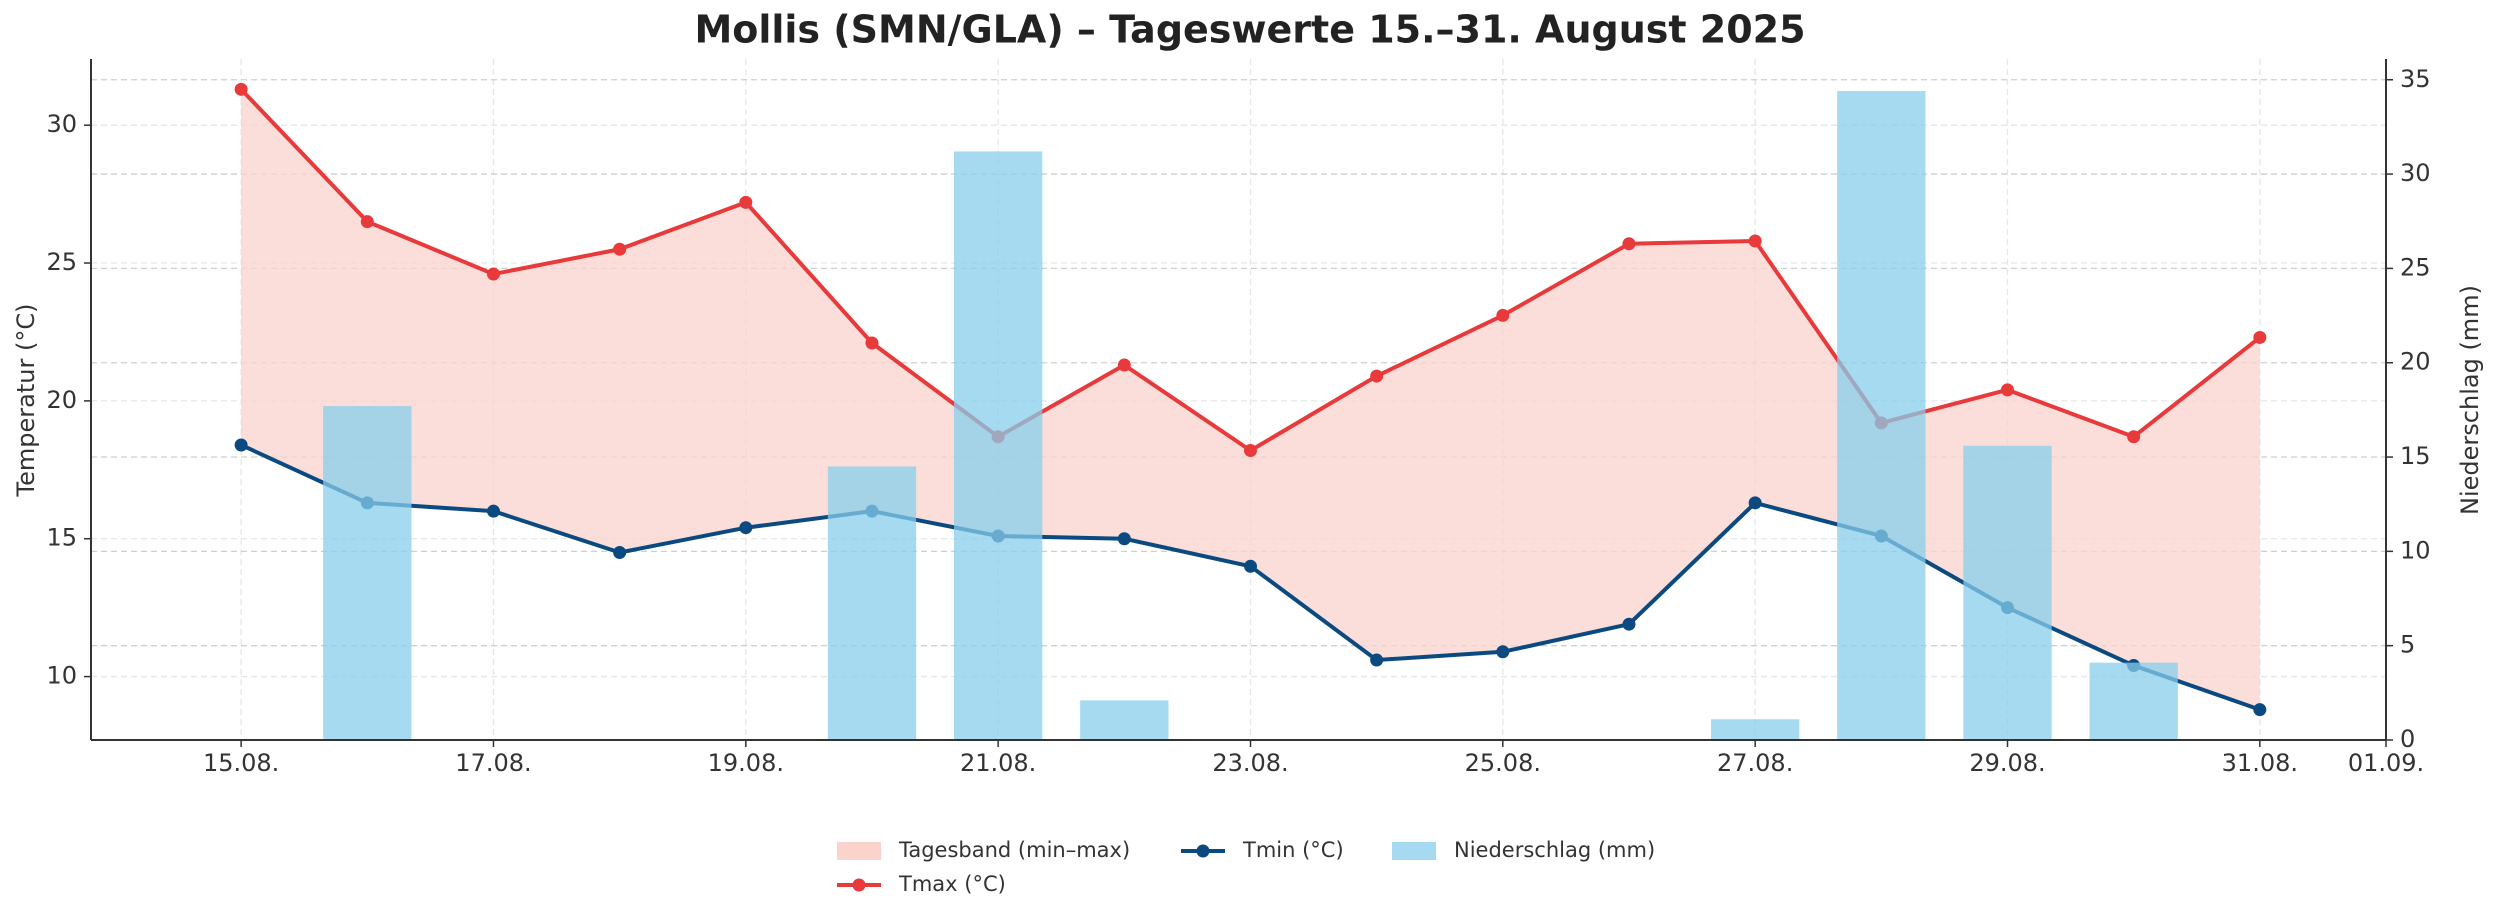 This screenshot has height=922, width=2500. Describe the element at coordinates (998, 763) in the screenshot. I see `x-tick-label: 21.08.` at that location.